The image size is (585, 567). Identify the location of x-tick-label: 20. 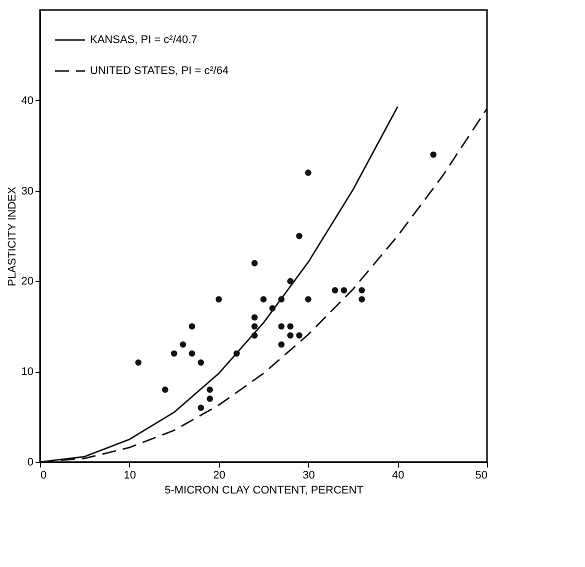
(219, 476).